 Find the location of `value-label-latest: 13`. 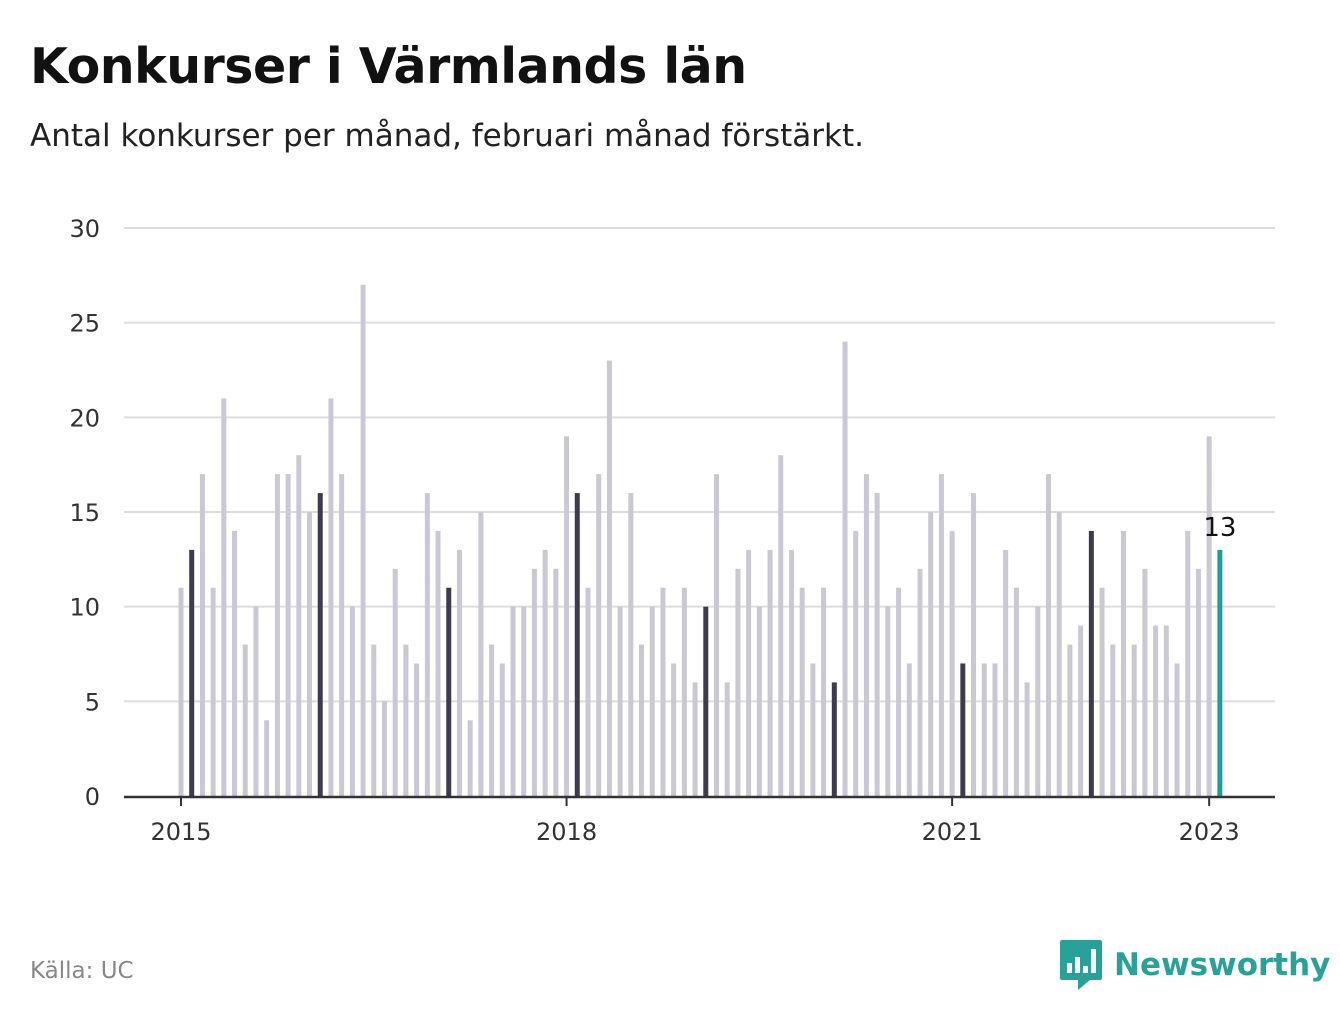

value-label-latest: 13 is located at coordinates (1219, 528).